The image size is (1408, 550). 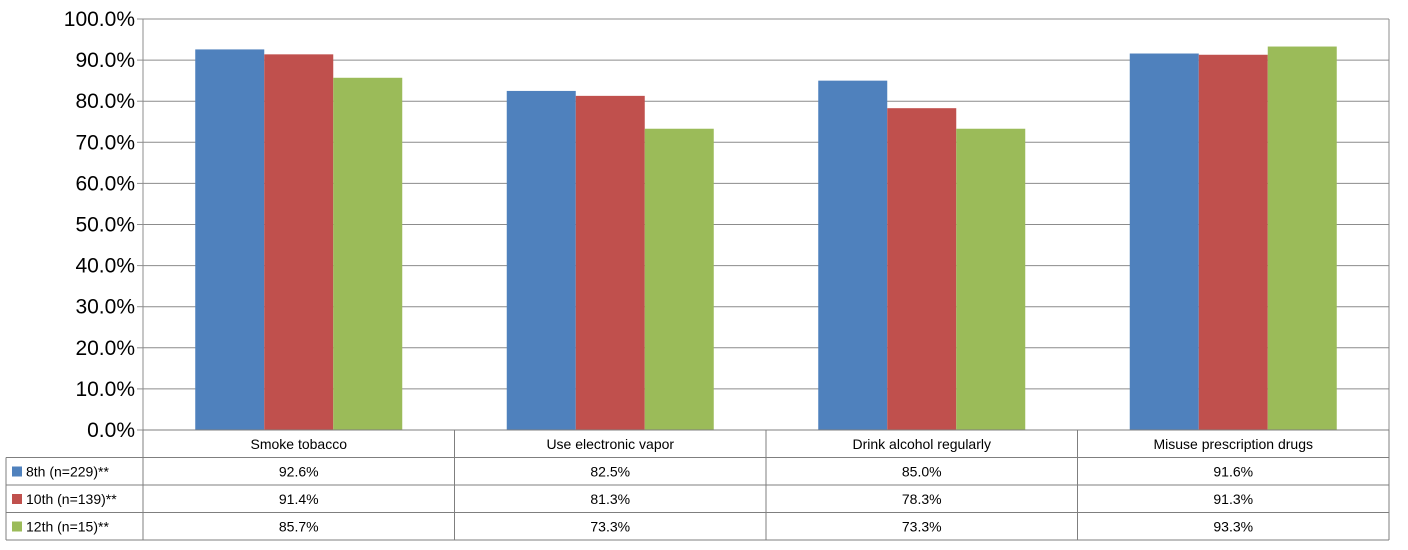 I want to click on y-tick-label: 30.0%, so click(x=105, y=307).